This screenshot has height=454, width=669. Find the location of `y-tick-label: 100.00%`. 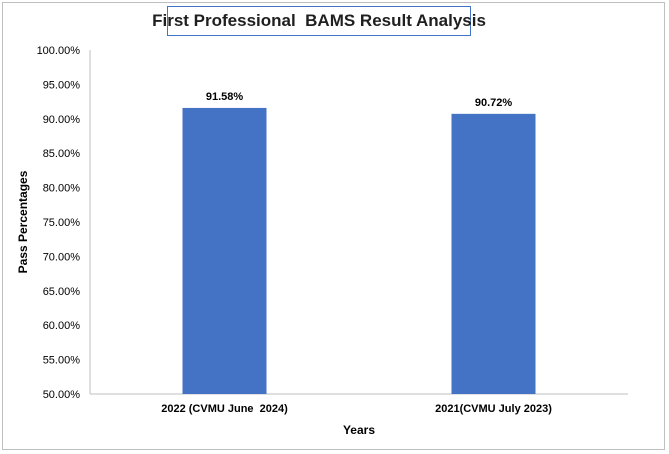

y-tick-label: 100.00% is located at coordinates (59, 51).